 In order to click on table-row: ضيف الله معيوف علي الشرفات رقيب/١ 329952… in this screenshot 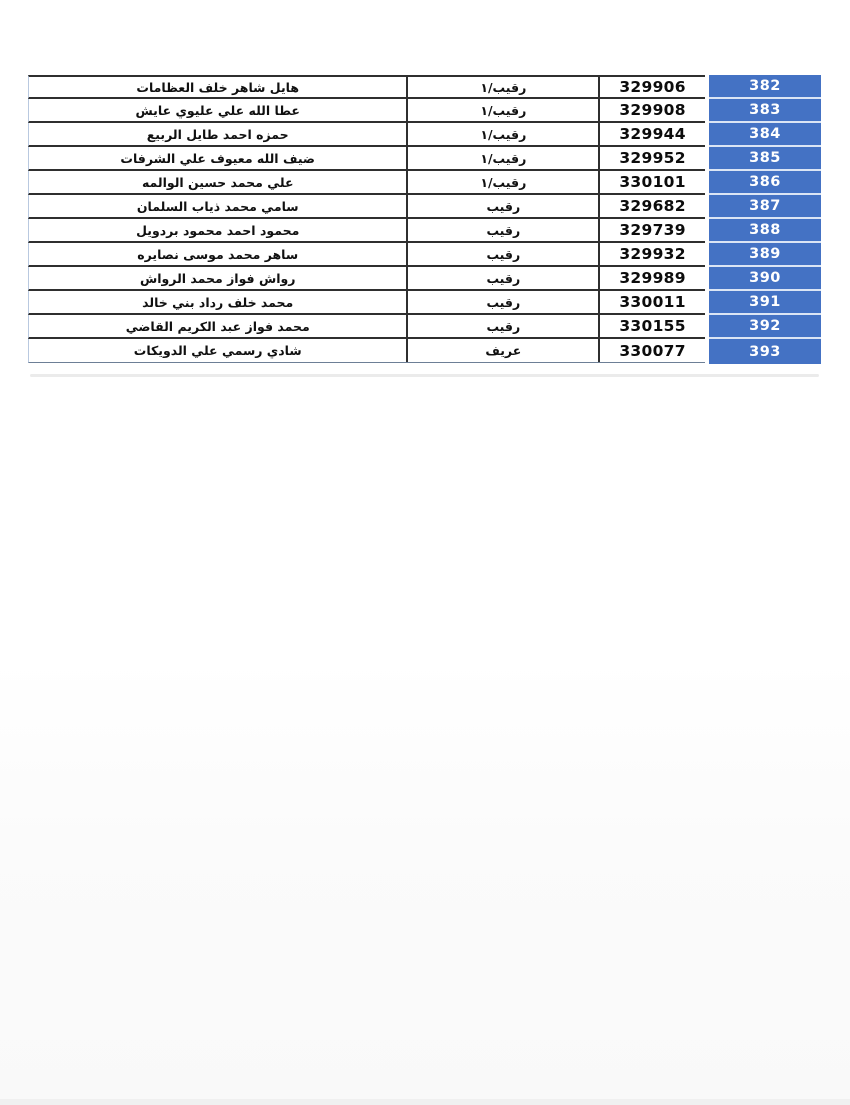, I will do `click(424, 159)`.